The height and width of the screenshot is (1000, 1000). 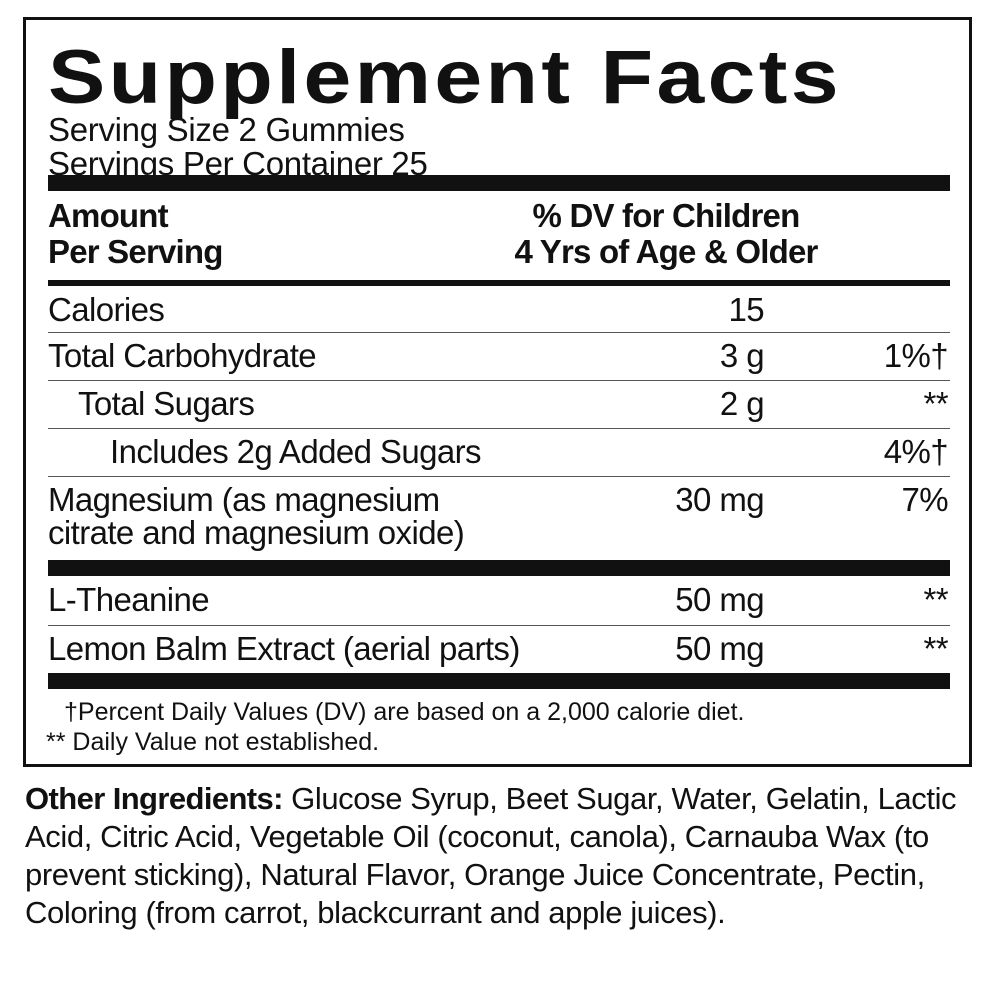 What do you see at coordinates (166, 403) in the screenshot?
I see `nutrient-name: Total Sugars` at bounding box center [166, 403].